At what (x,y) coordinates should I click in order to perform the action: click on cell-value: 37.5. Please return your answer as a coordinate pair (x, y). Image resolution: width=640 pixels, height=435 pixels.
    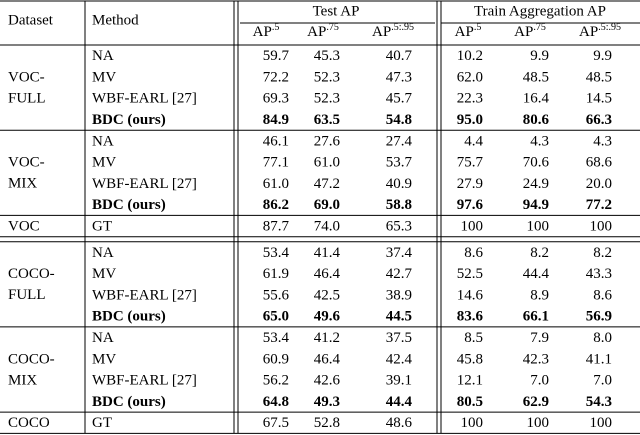
    Looking at the image, I should click on (399, 338).